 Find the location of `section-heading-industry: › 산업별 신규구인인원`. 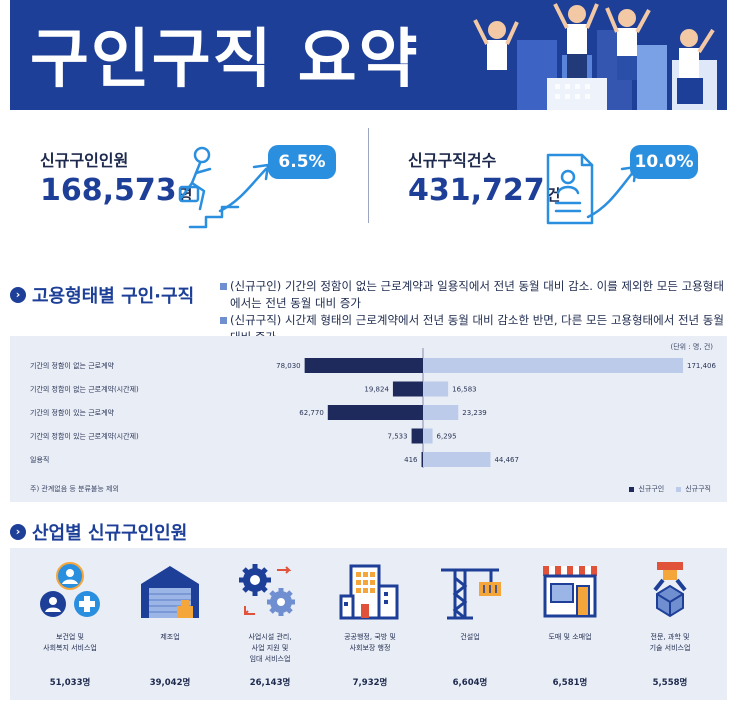

section-heading-industry: › 산업별 신규구인인원 is located at coordinates (98, 532).